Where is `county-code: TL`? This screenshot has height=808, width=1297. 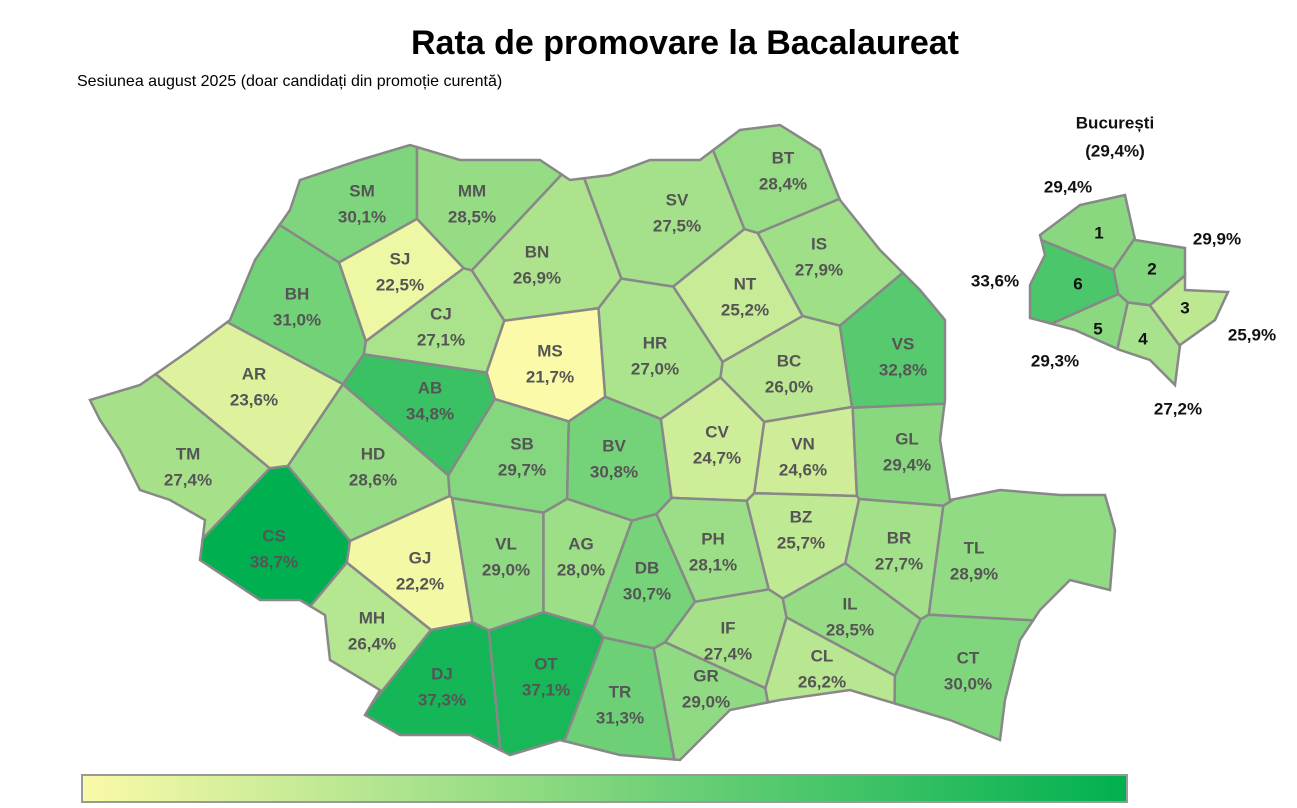 county-code: TL is located at coordinates (974, 547).